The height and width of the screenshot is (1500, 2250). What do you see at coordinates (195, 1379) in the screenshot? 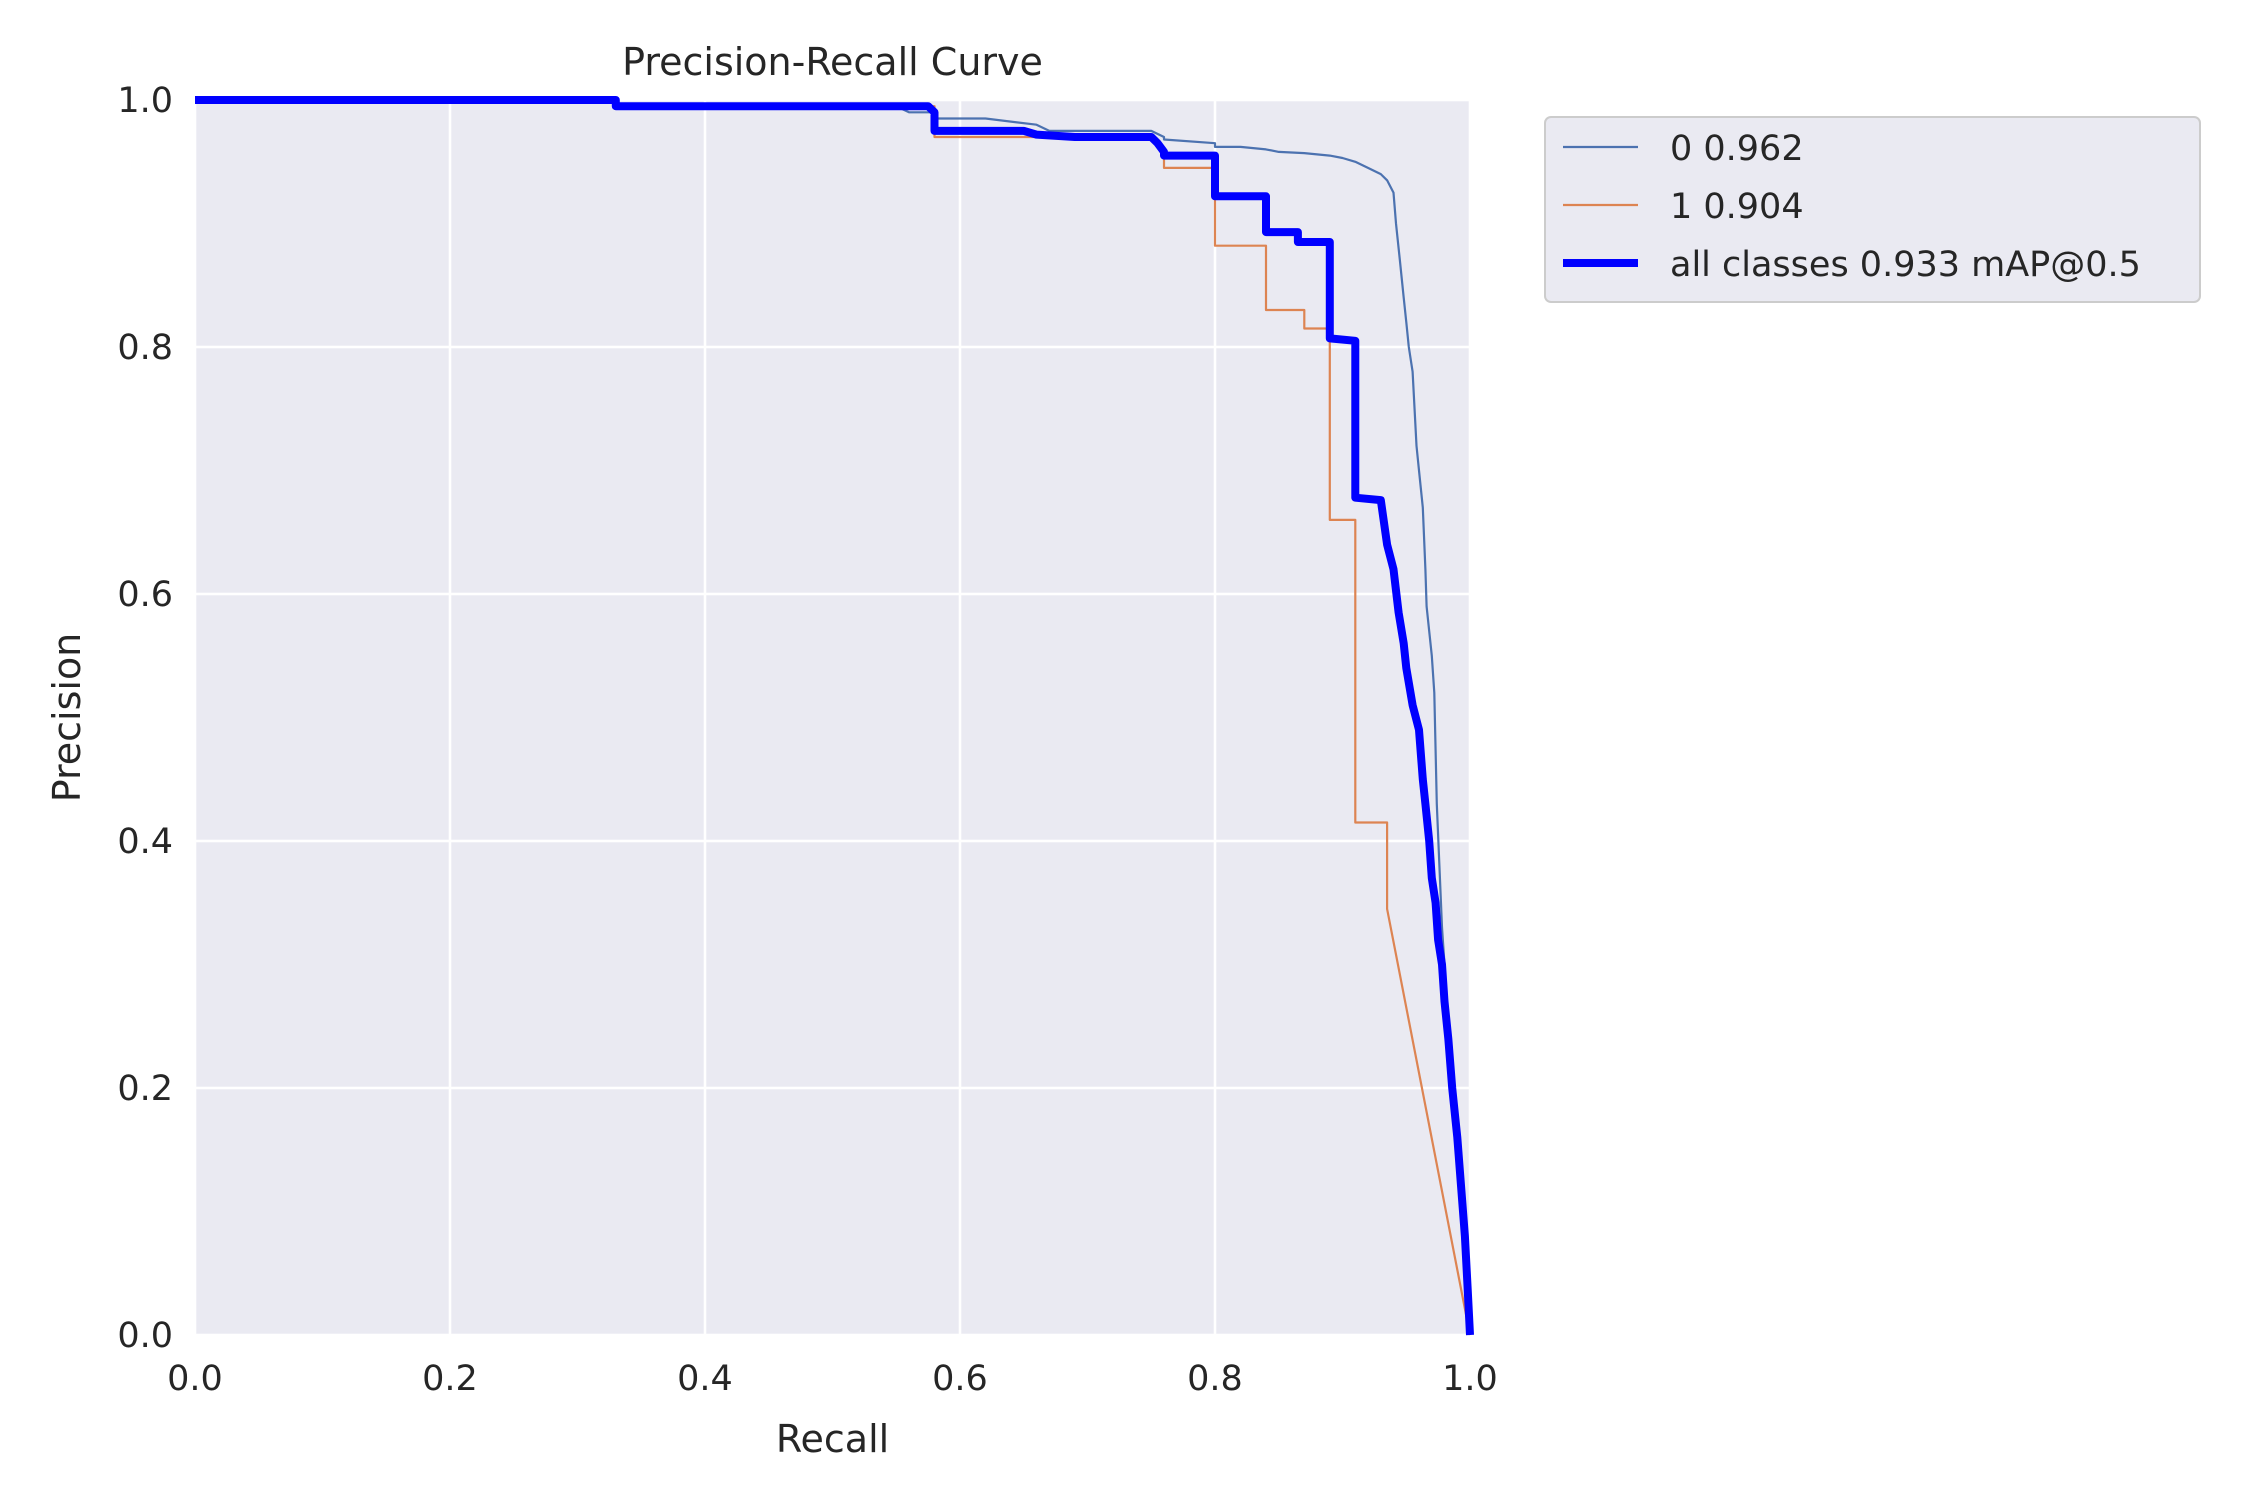
I see `x-tick-label: 0.0` at bounding box center [195, 1379].